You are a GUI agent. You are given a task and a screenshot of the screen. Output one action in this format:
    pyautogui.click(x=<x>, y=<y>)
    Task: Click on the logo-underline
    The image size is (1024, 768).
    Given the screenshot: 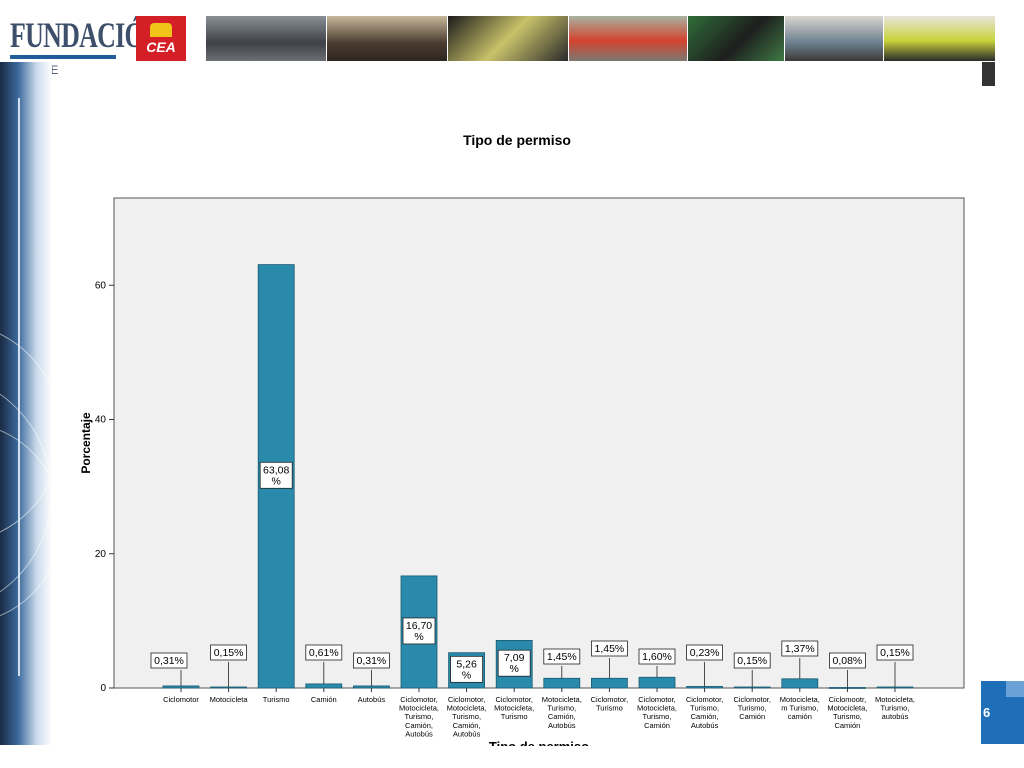 What is the action you would take?
    pyautogui.click(x=63, y=57)
    